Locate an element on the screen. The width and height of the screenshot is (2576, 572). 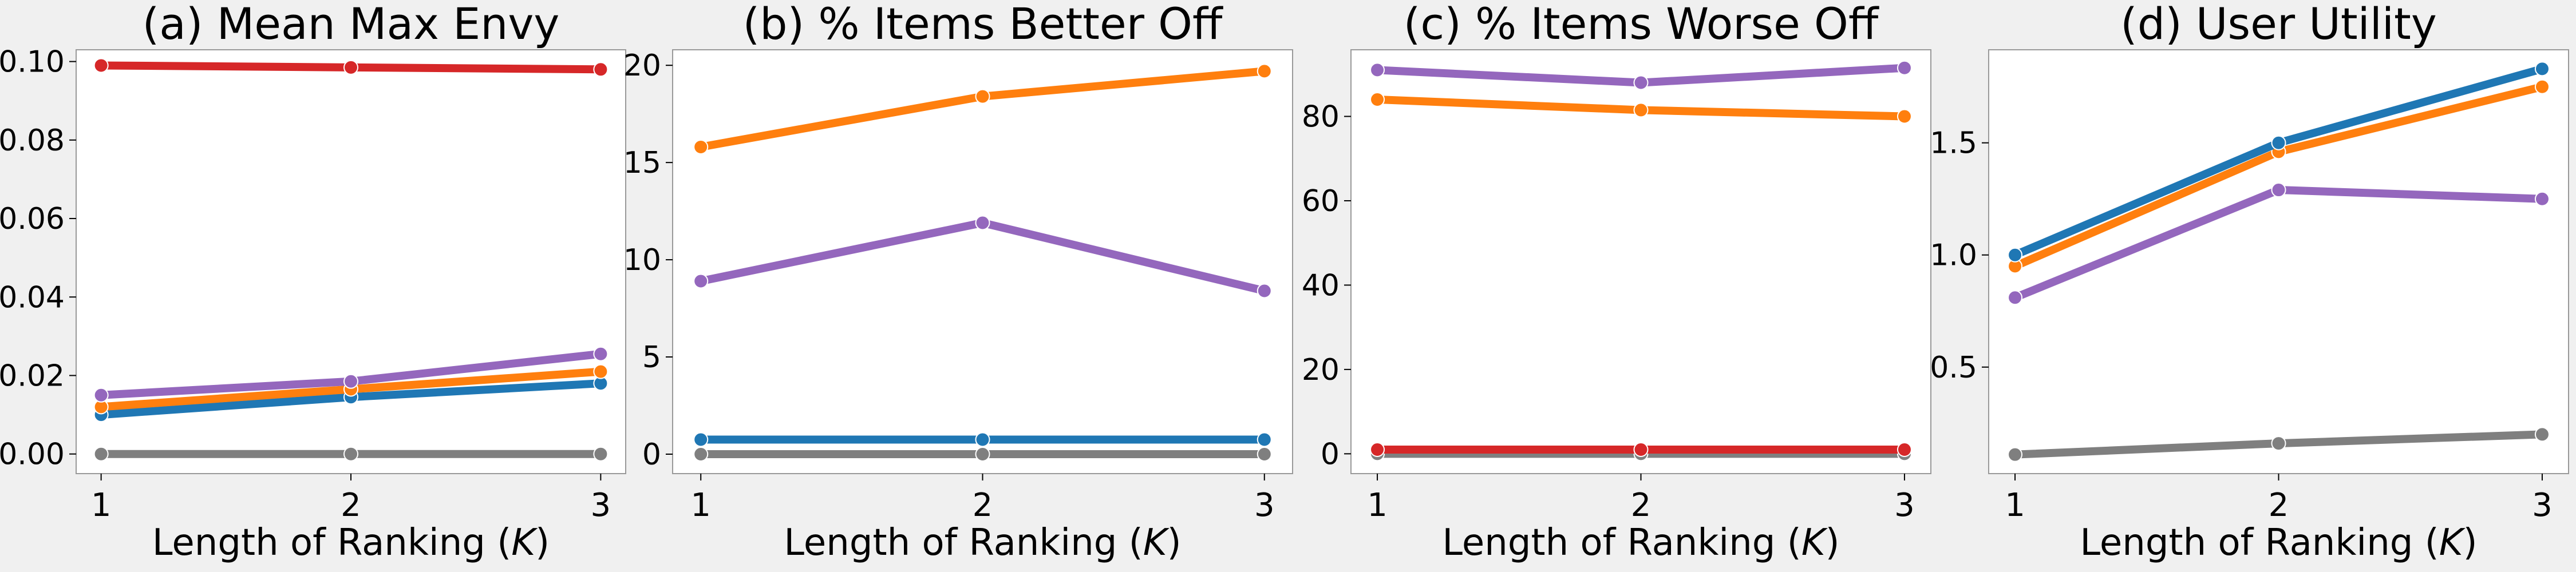
chart-title: (d) User Utility is located at coordinates (2278, 24).